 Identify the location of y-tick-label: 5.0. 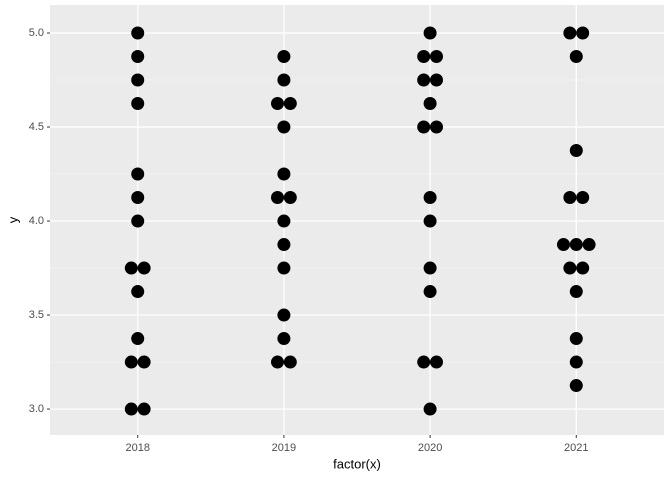
(36, 33).